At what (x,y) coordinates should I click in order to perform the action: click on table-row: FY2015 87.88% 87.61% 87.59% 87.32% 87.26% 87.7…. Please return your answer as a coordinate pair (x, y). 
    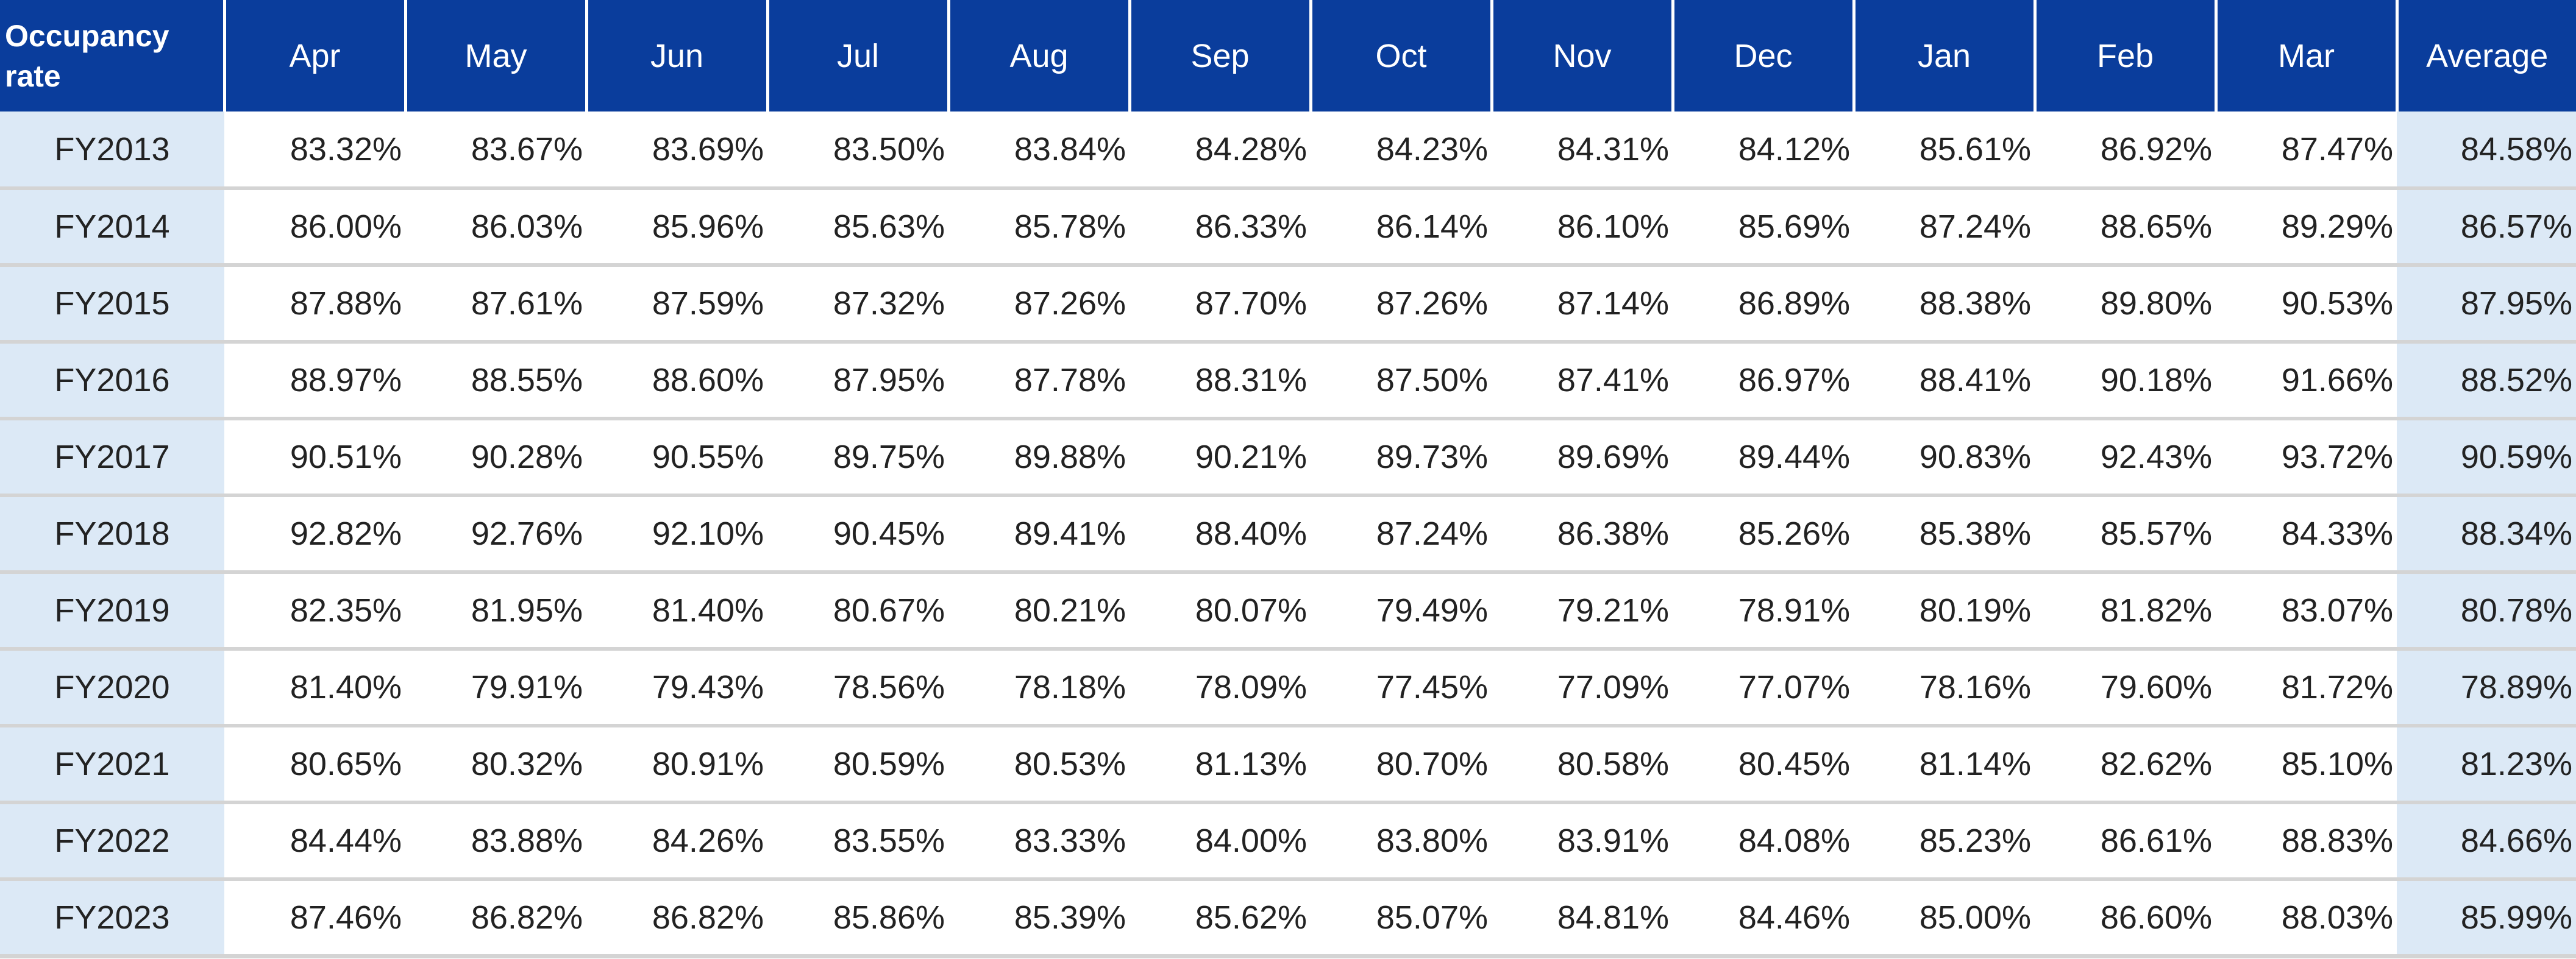
    Looking at the image, I should click on (1288, 304).